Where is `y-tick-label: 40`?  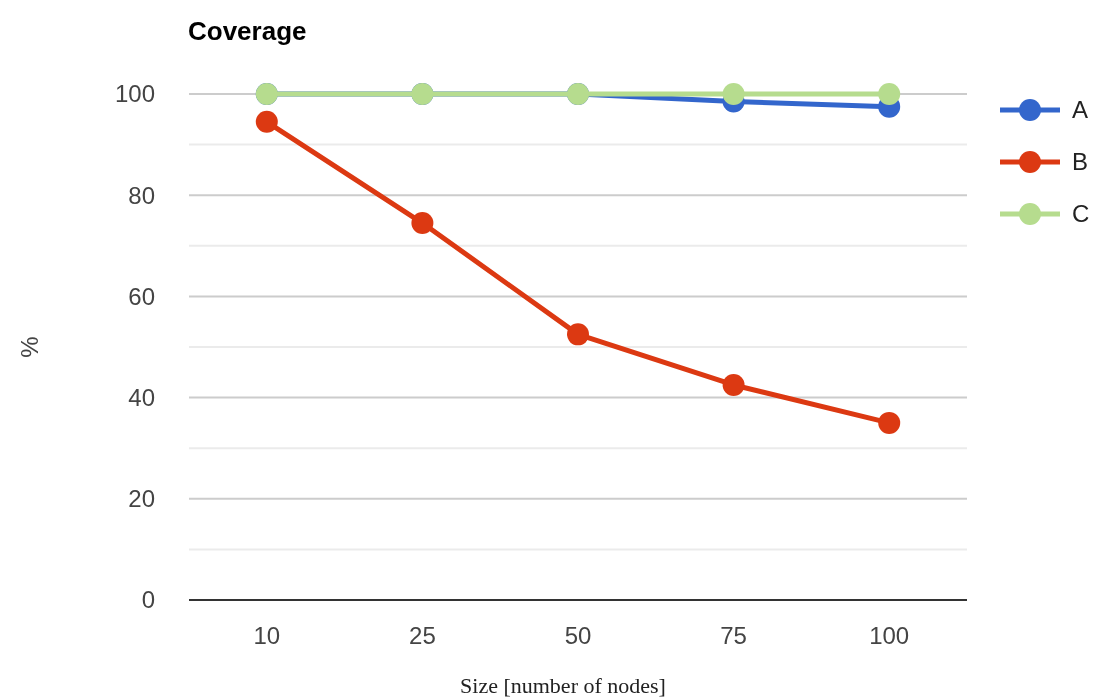 y-tick-label: 40 is located at coordinates (141, 397).